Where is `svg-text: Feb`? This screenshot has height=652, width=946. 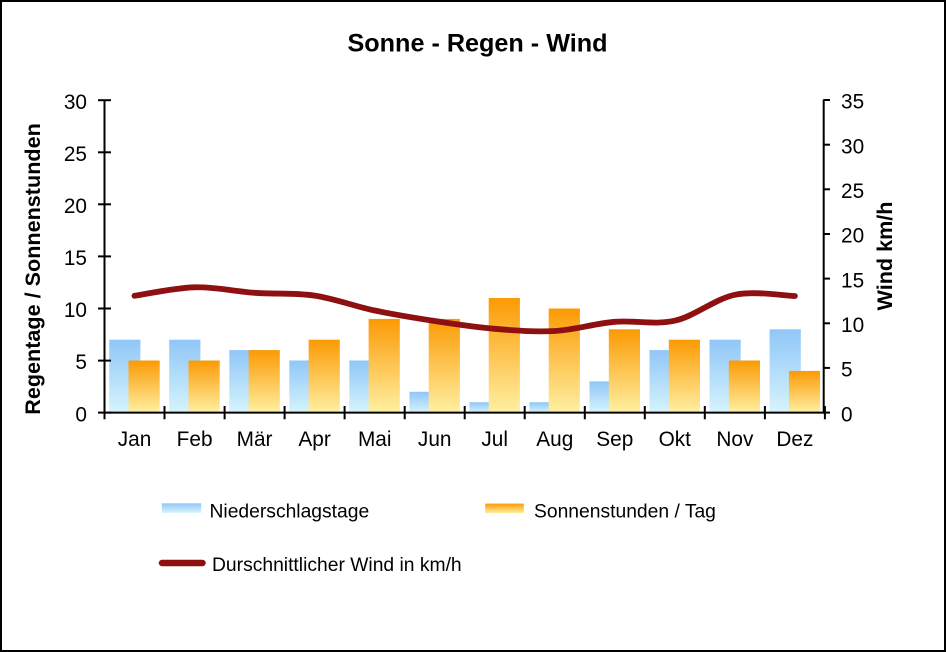
svg-text: Feb is located at coordinates (195, 439).